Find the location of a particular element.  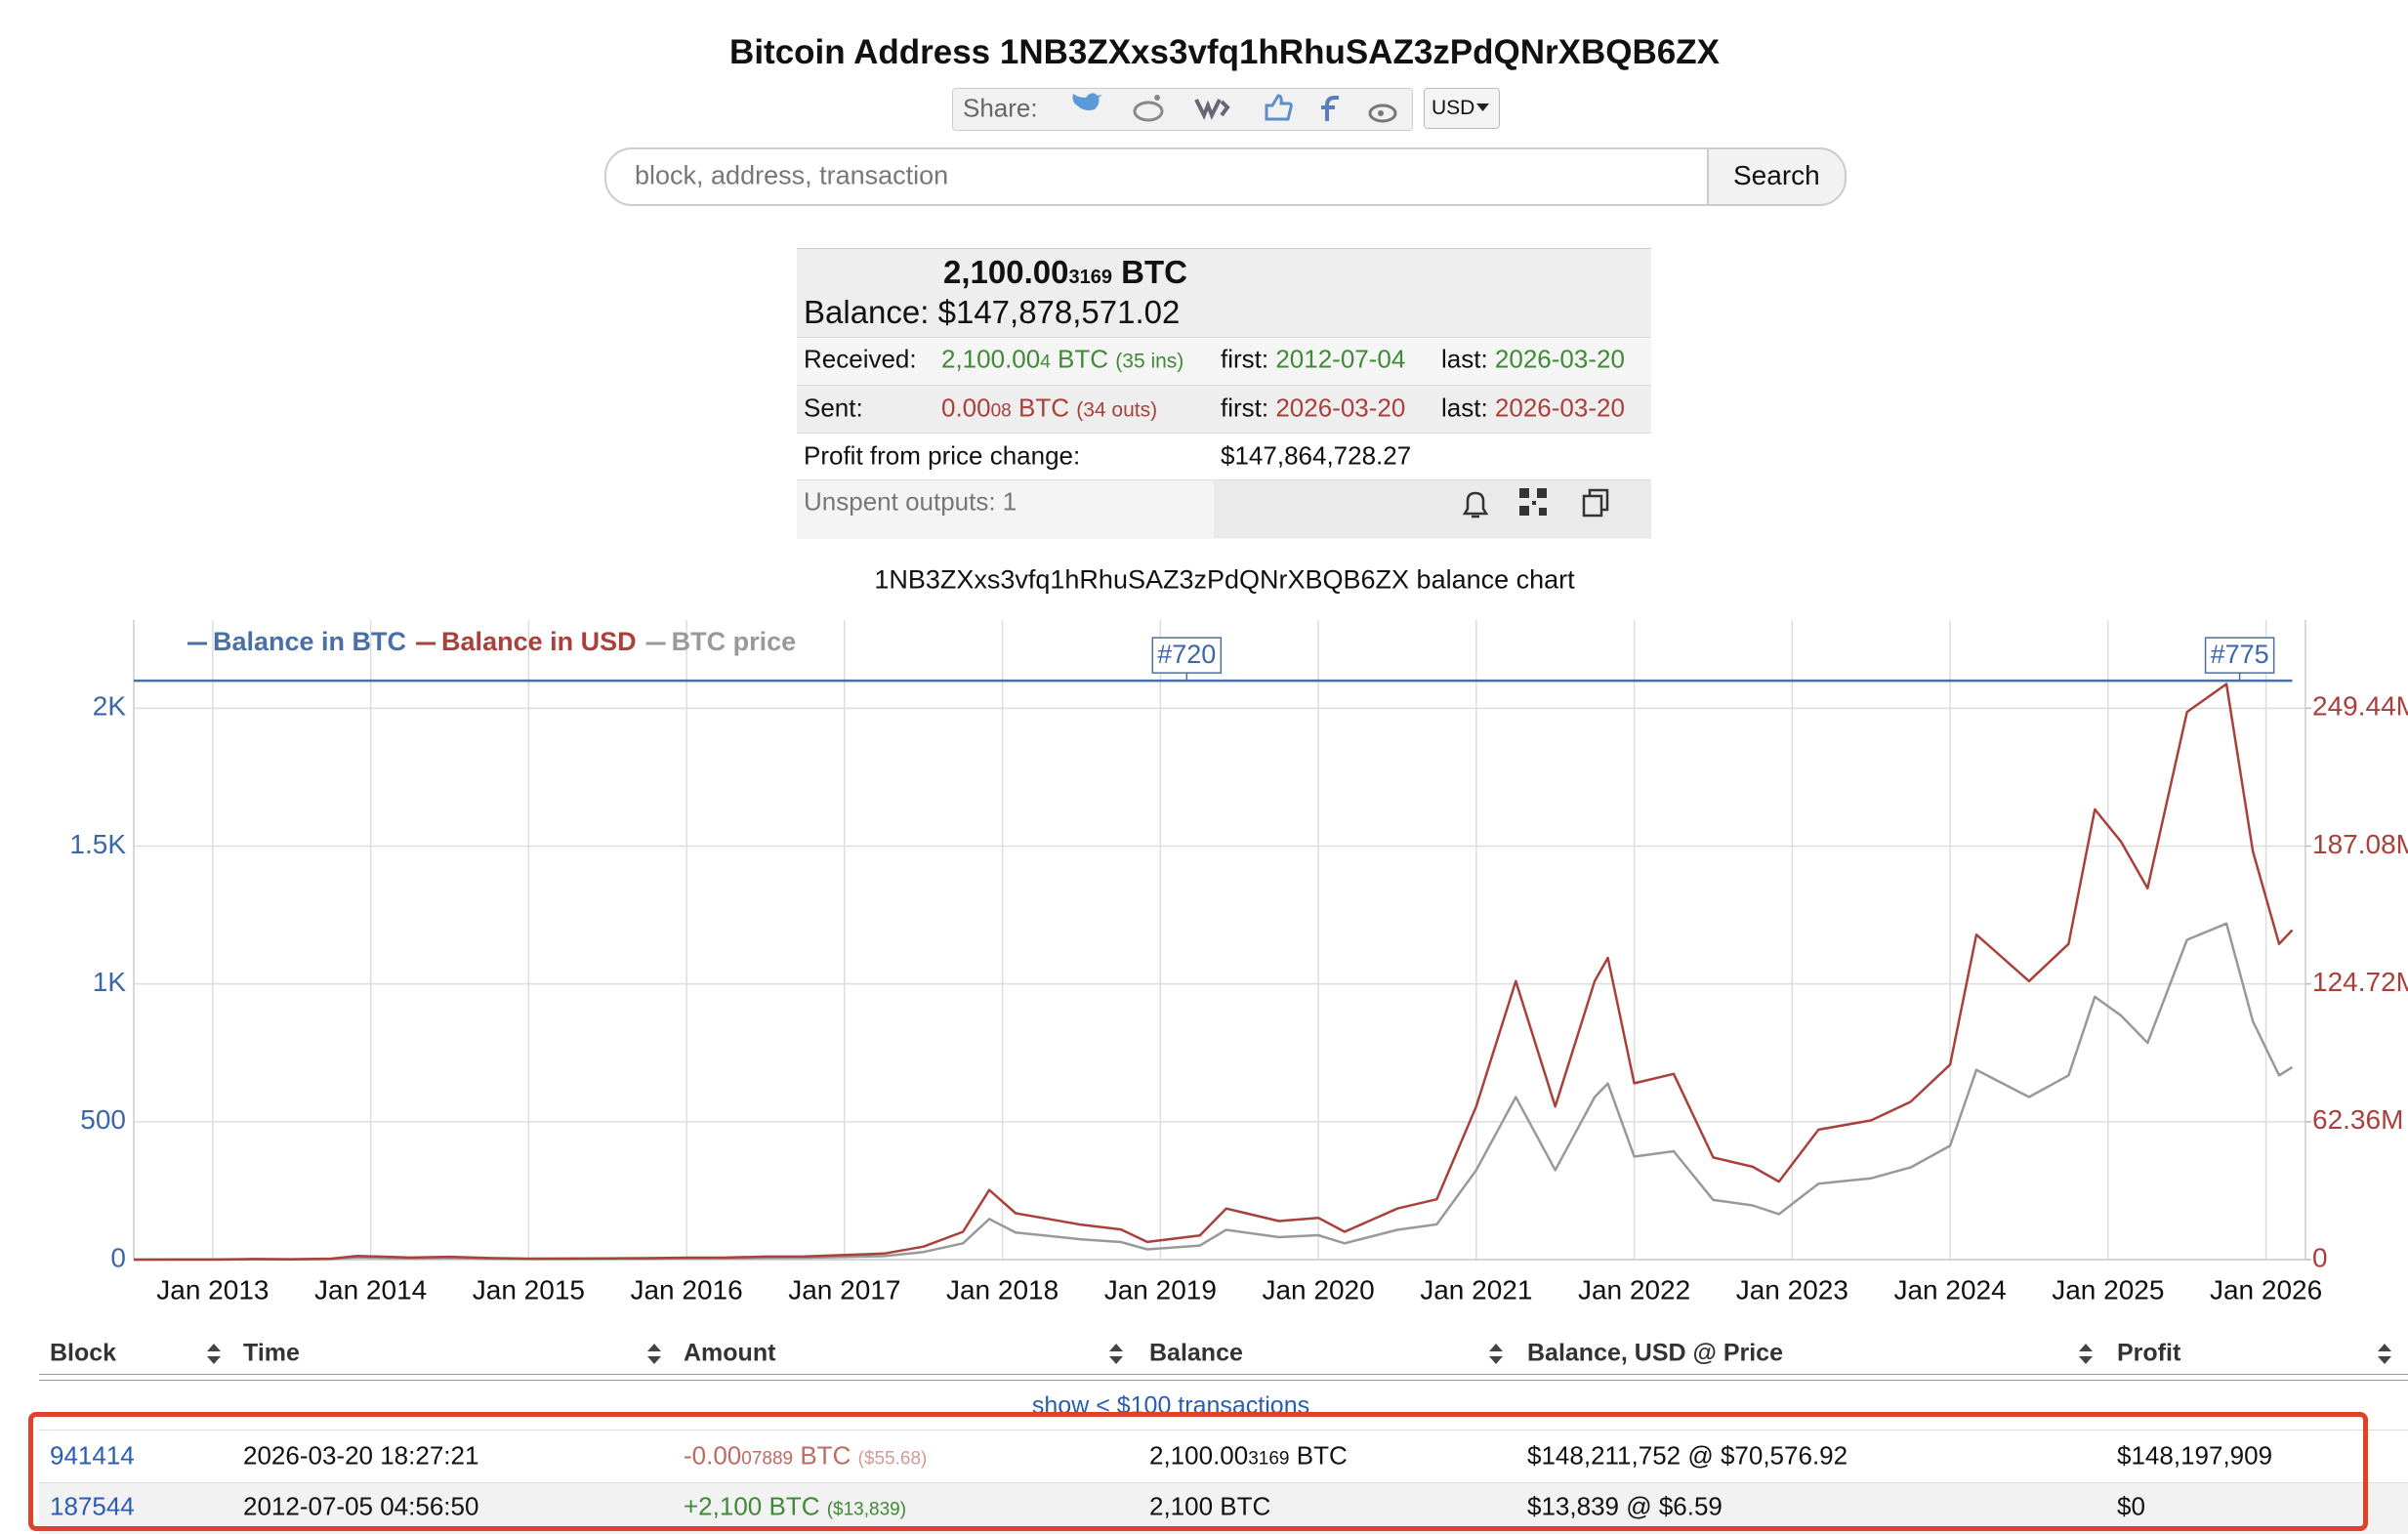

flag-box is located at coordinates (1187, 655).